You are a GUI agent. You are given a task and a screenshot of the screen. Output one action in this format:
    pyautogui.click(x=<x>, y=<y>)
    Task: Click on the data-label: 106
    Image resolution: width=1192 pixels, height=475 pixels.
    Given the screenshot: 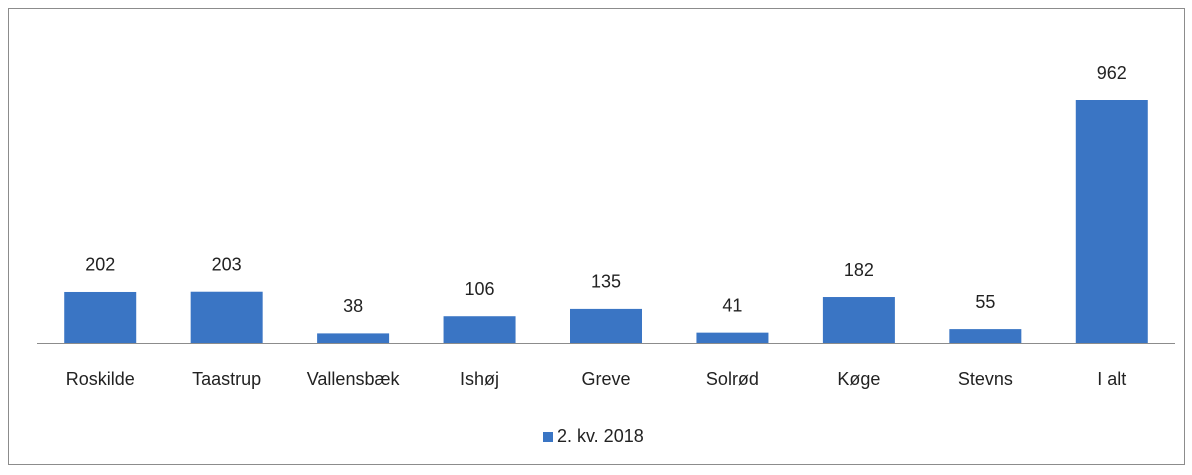 What is the action you would take?
    pyautogui.click(x=480, y=289)
    